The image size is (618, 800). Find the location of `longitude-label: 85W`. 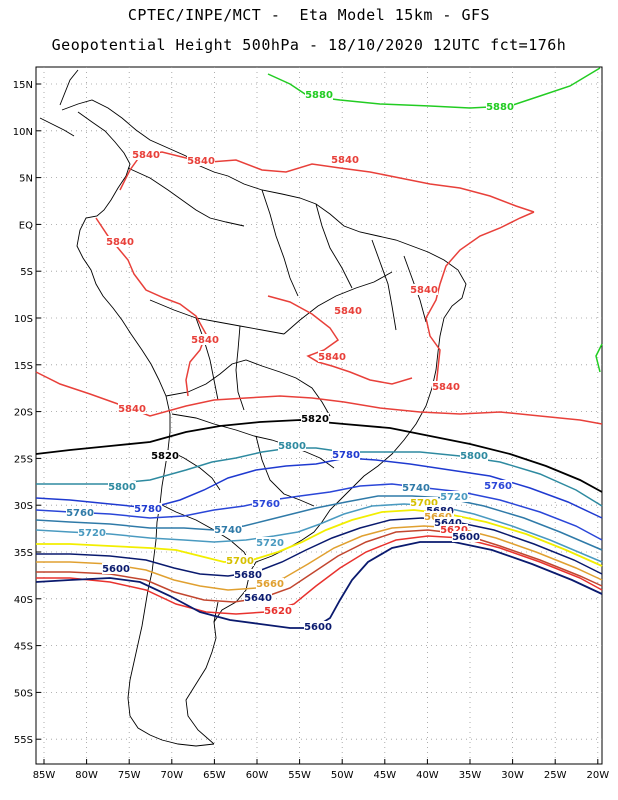

longitude-label: 85W is located at coordinates (44, 775).